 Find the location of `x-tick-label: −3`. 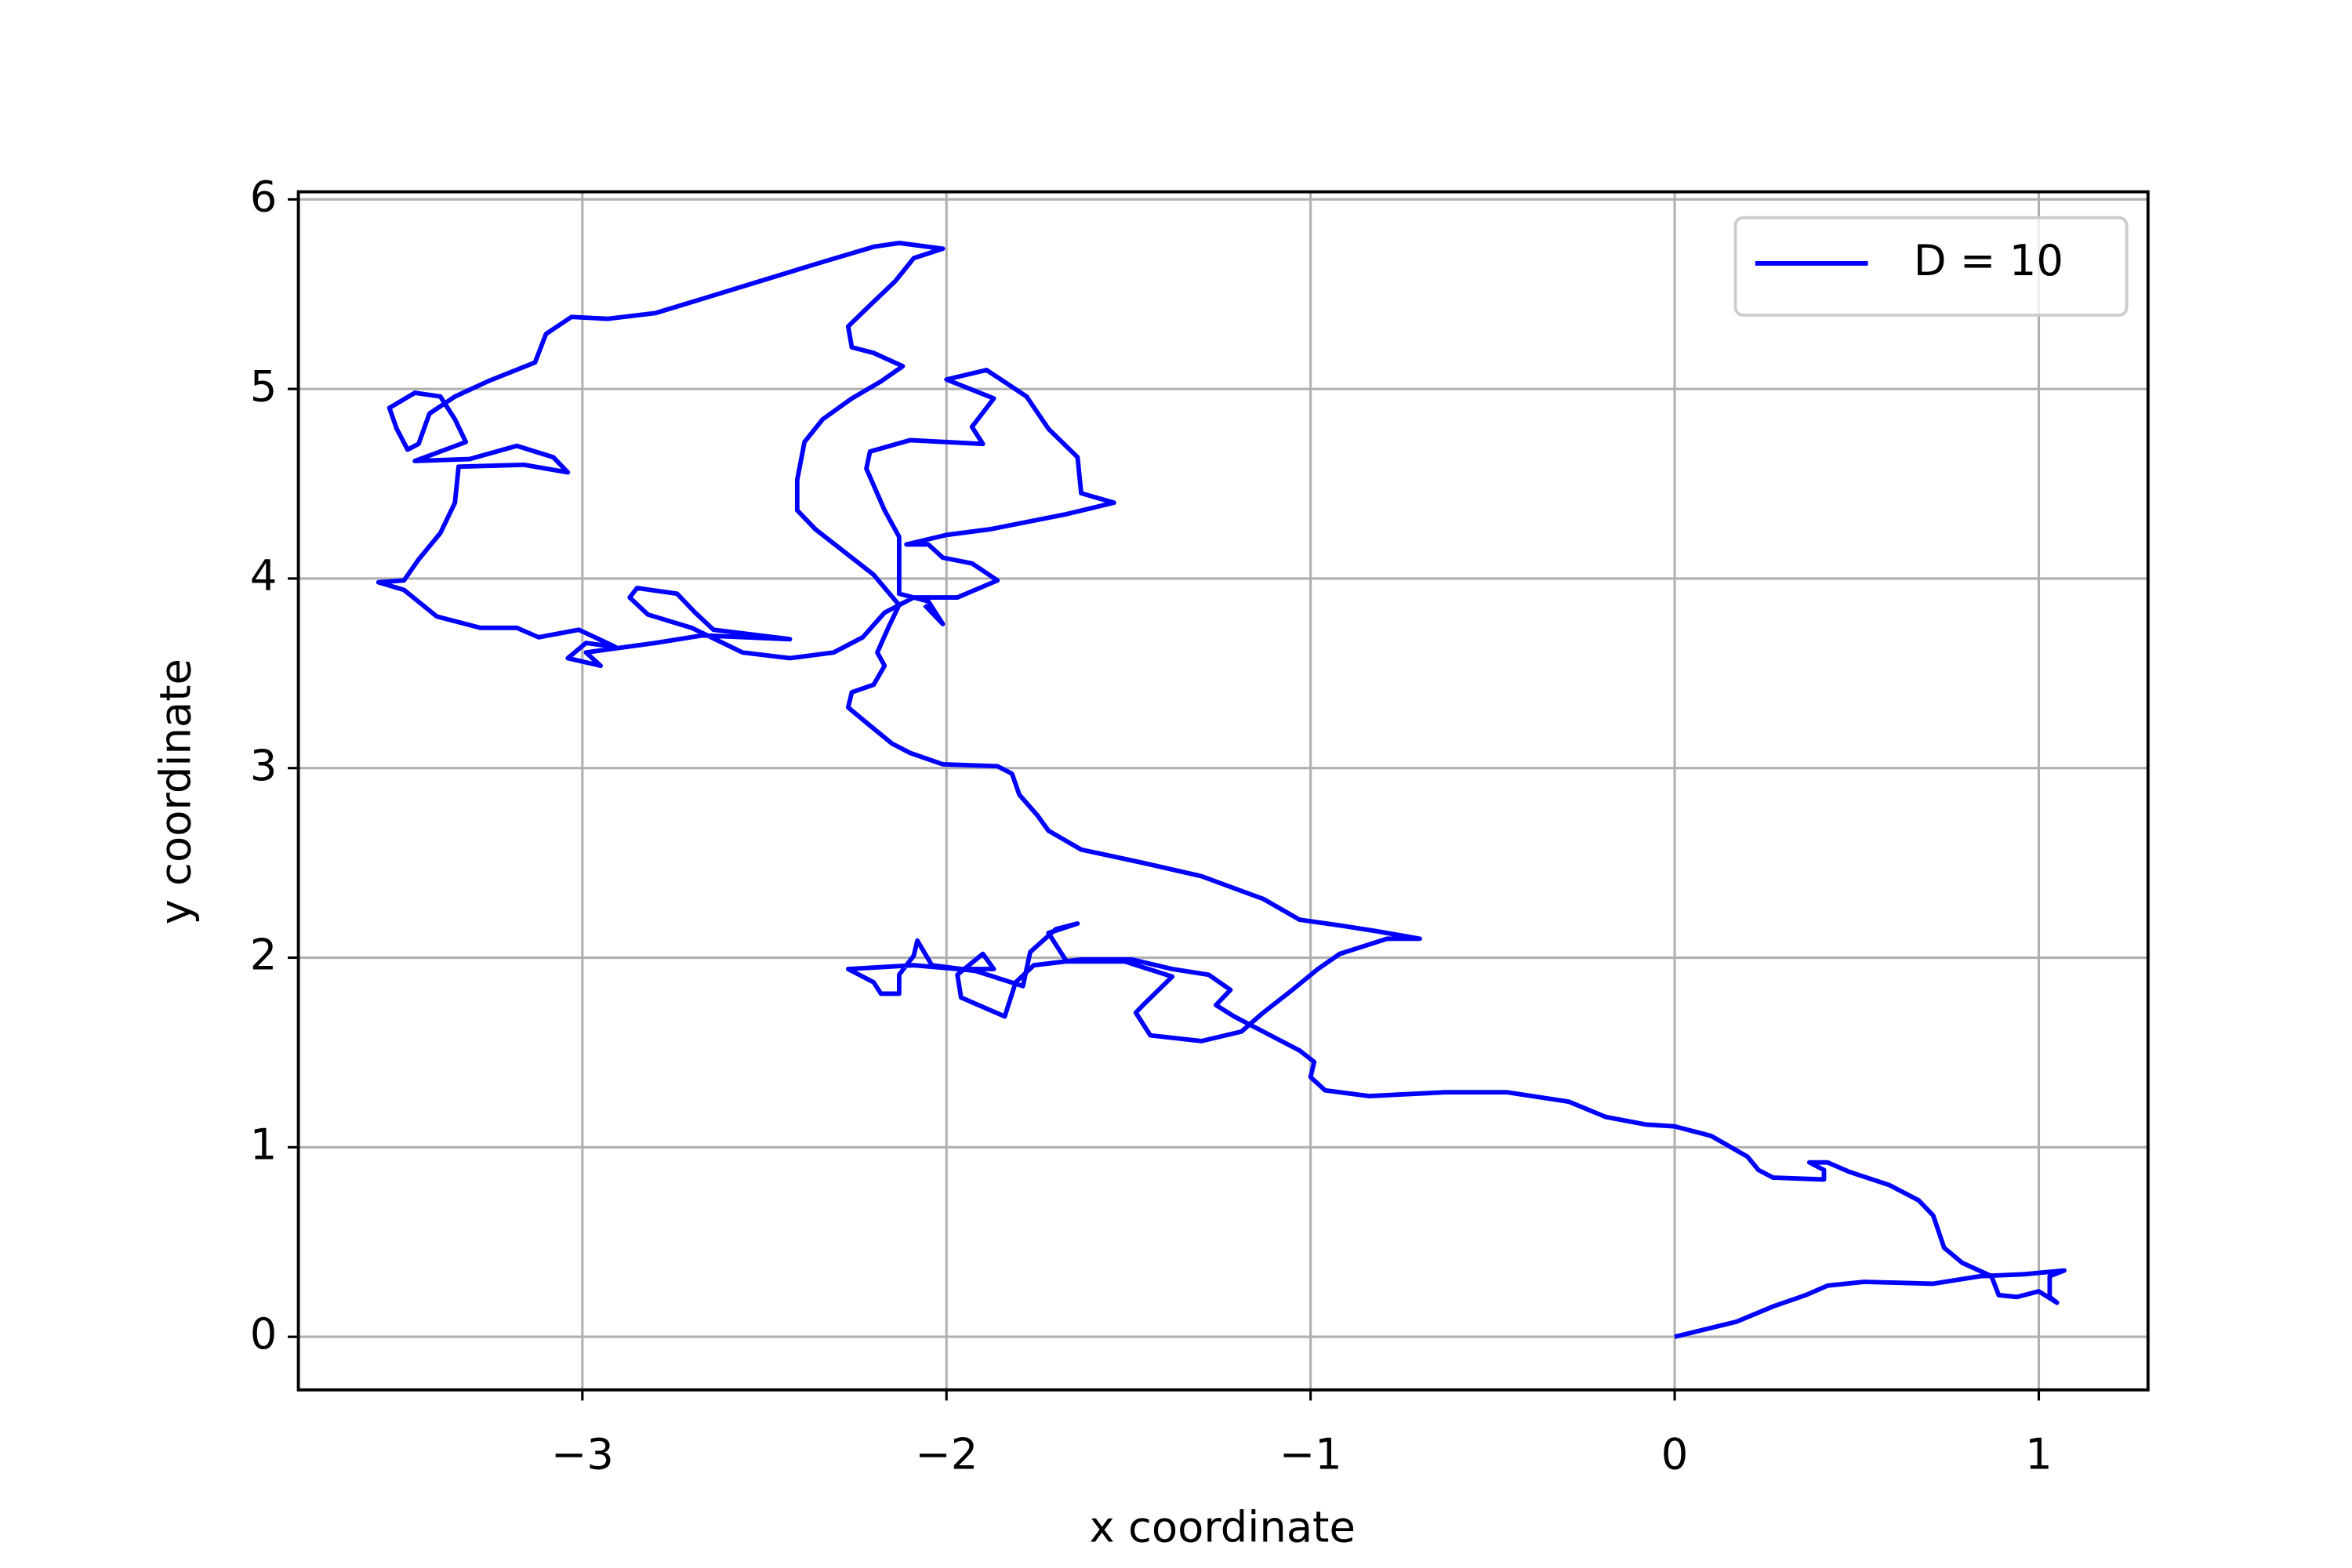

x-tick-label: −3 is located at coordinates (582, 1454).